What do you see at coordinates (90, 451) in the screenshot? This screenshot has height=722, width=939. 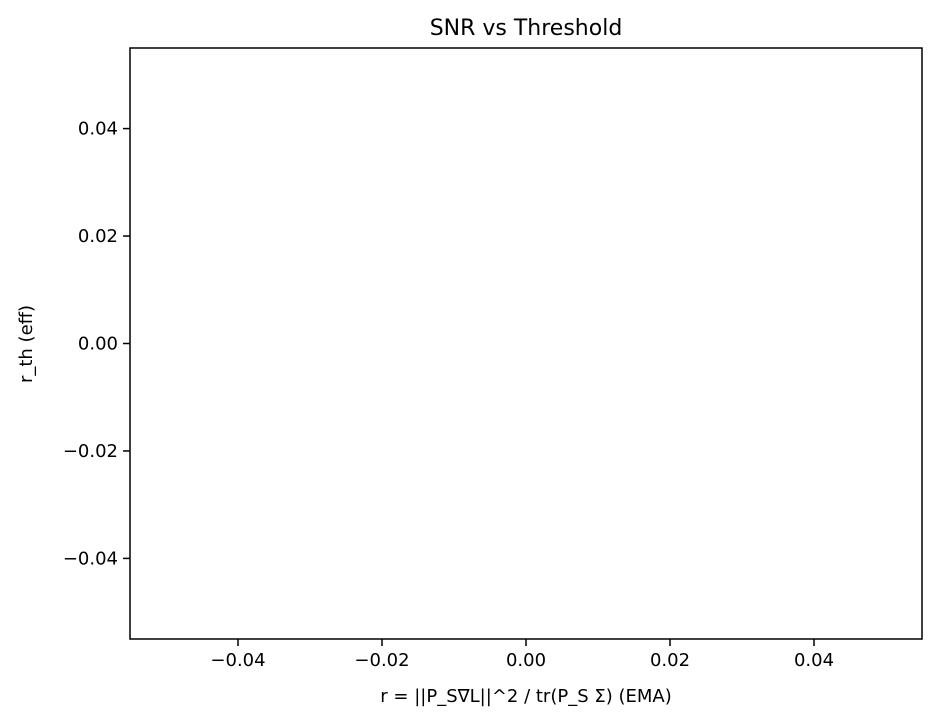 I see `y-tick-label: −0.02` at bounding box center [90, 451].